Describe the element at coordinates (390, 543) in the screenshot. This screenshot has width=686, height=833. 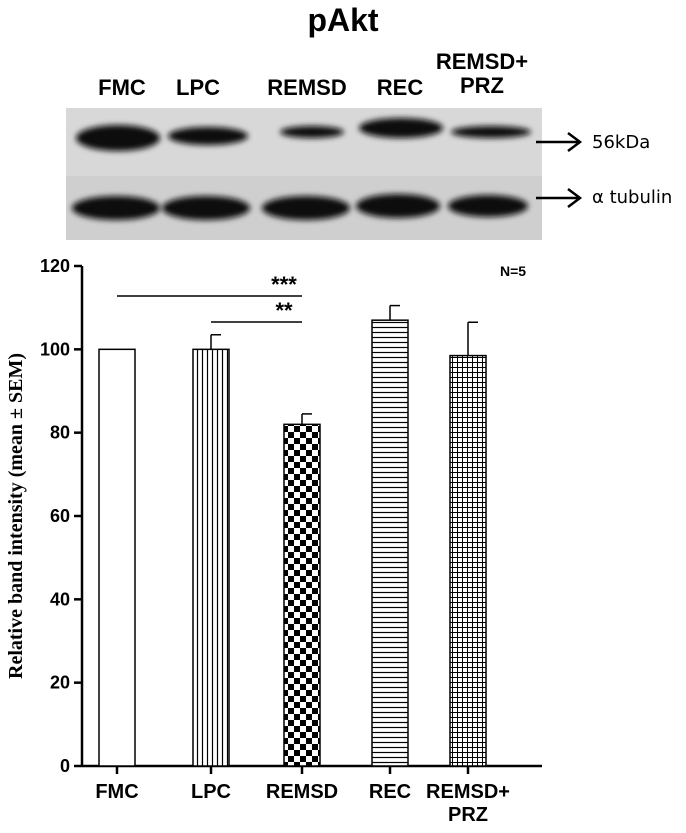
I see `bar-rec` at that location.